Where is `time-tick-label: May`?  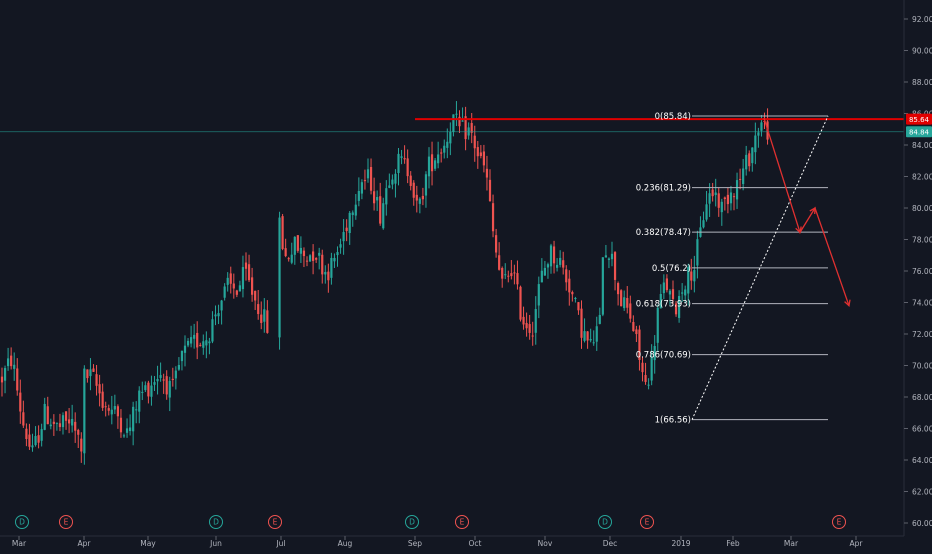 time-tick-label: May is located at coordinates (148, 543).